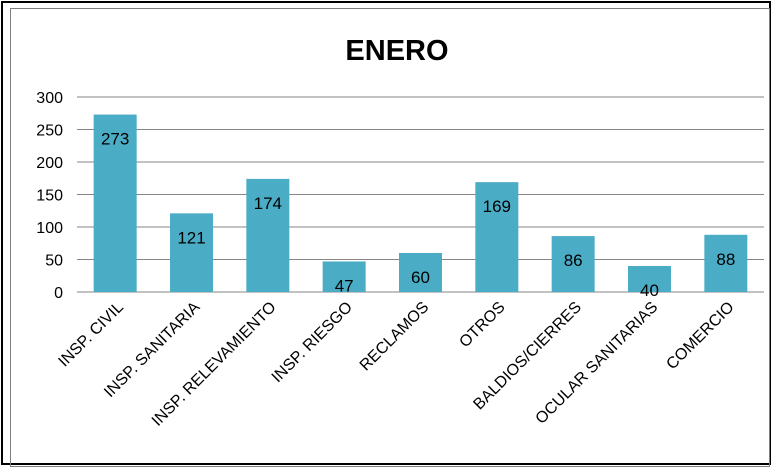  What do you see at coordinates (191, 237) in the screenshot?
I see `data-label: 121` at bounding box center [191, 237].